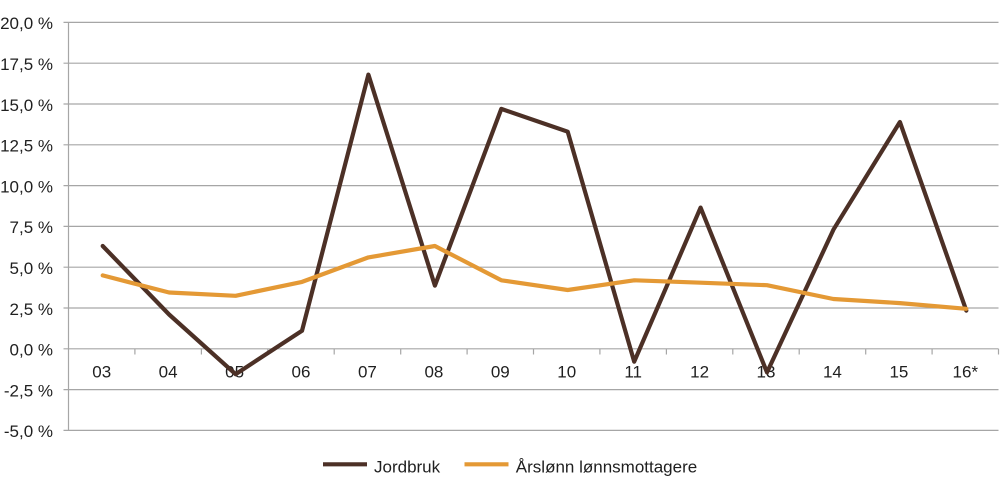 The height and width of the screenshot is (496, 1000). What do you see at coordinates (898, 371) in the screenshot?
I see `svg-text: 15` at bounding box center [898, 371].